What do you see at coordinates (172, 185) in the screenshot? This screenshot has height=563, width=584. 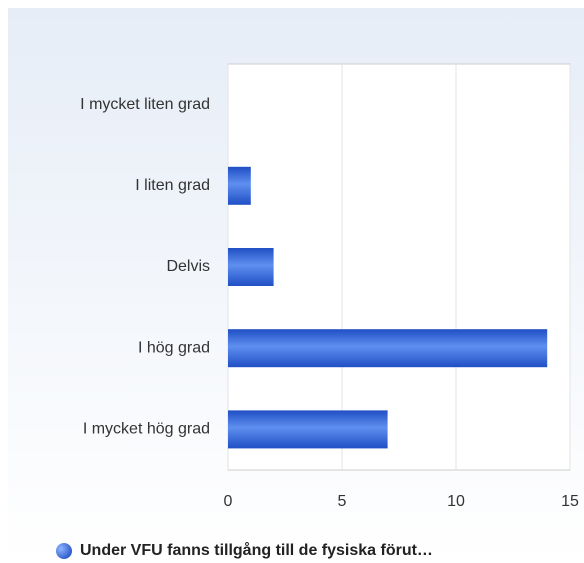 I see `y-tick-label: I liten grad` at bounding box center [172, 185].